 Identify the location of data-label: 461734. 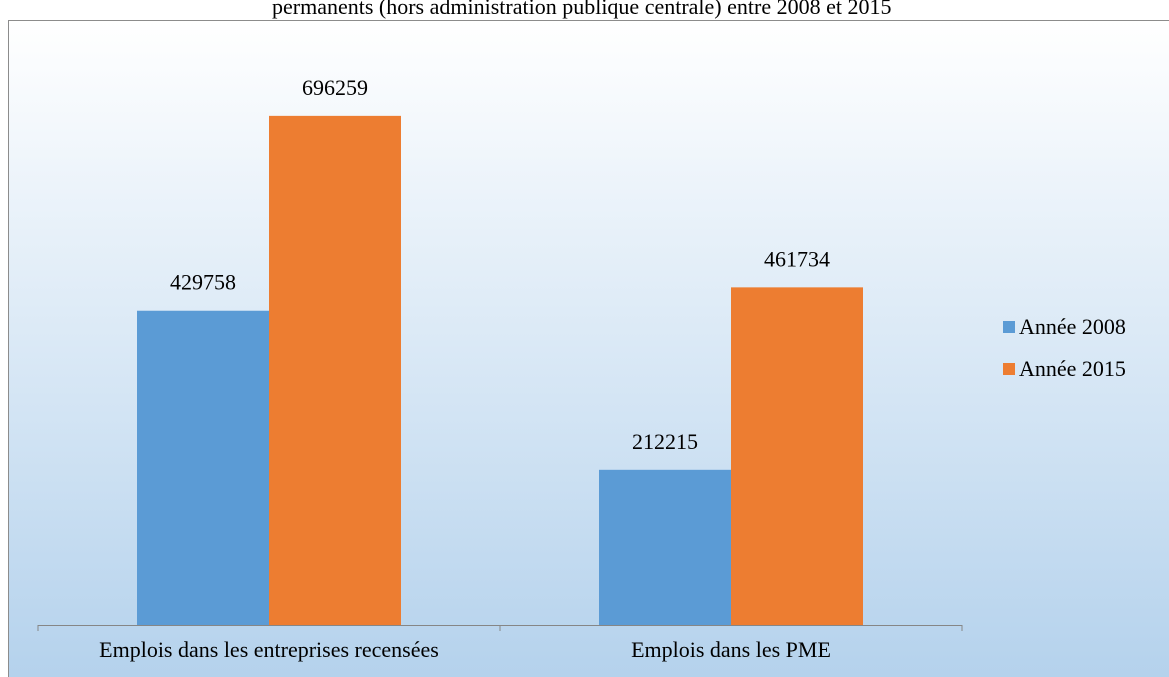
(797, 258).